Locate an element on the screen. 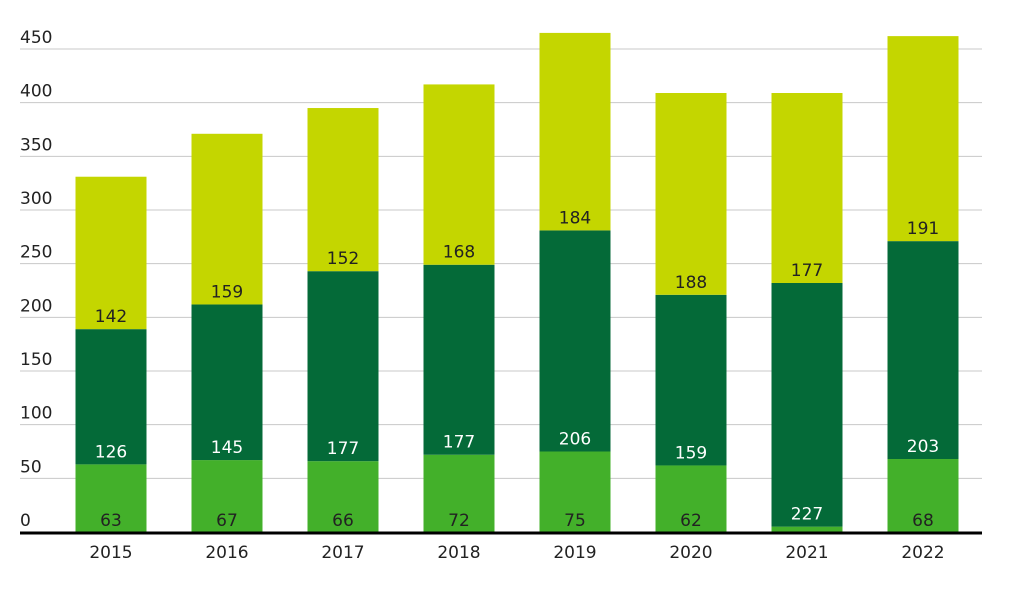 Image resolution: width=1024 pixels, height=600 pixels. data-label: 62 is located at coordinates (691, 521).